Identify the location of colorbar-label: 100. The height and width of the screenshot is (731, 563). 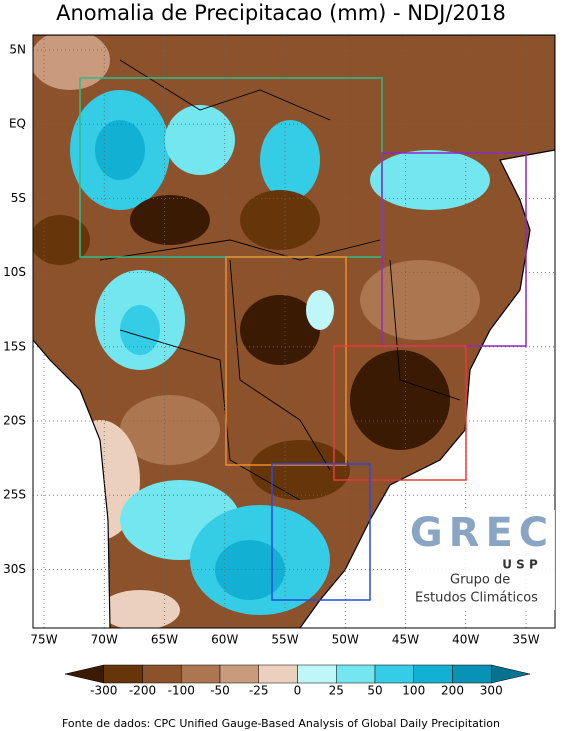
(413, 691).